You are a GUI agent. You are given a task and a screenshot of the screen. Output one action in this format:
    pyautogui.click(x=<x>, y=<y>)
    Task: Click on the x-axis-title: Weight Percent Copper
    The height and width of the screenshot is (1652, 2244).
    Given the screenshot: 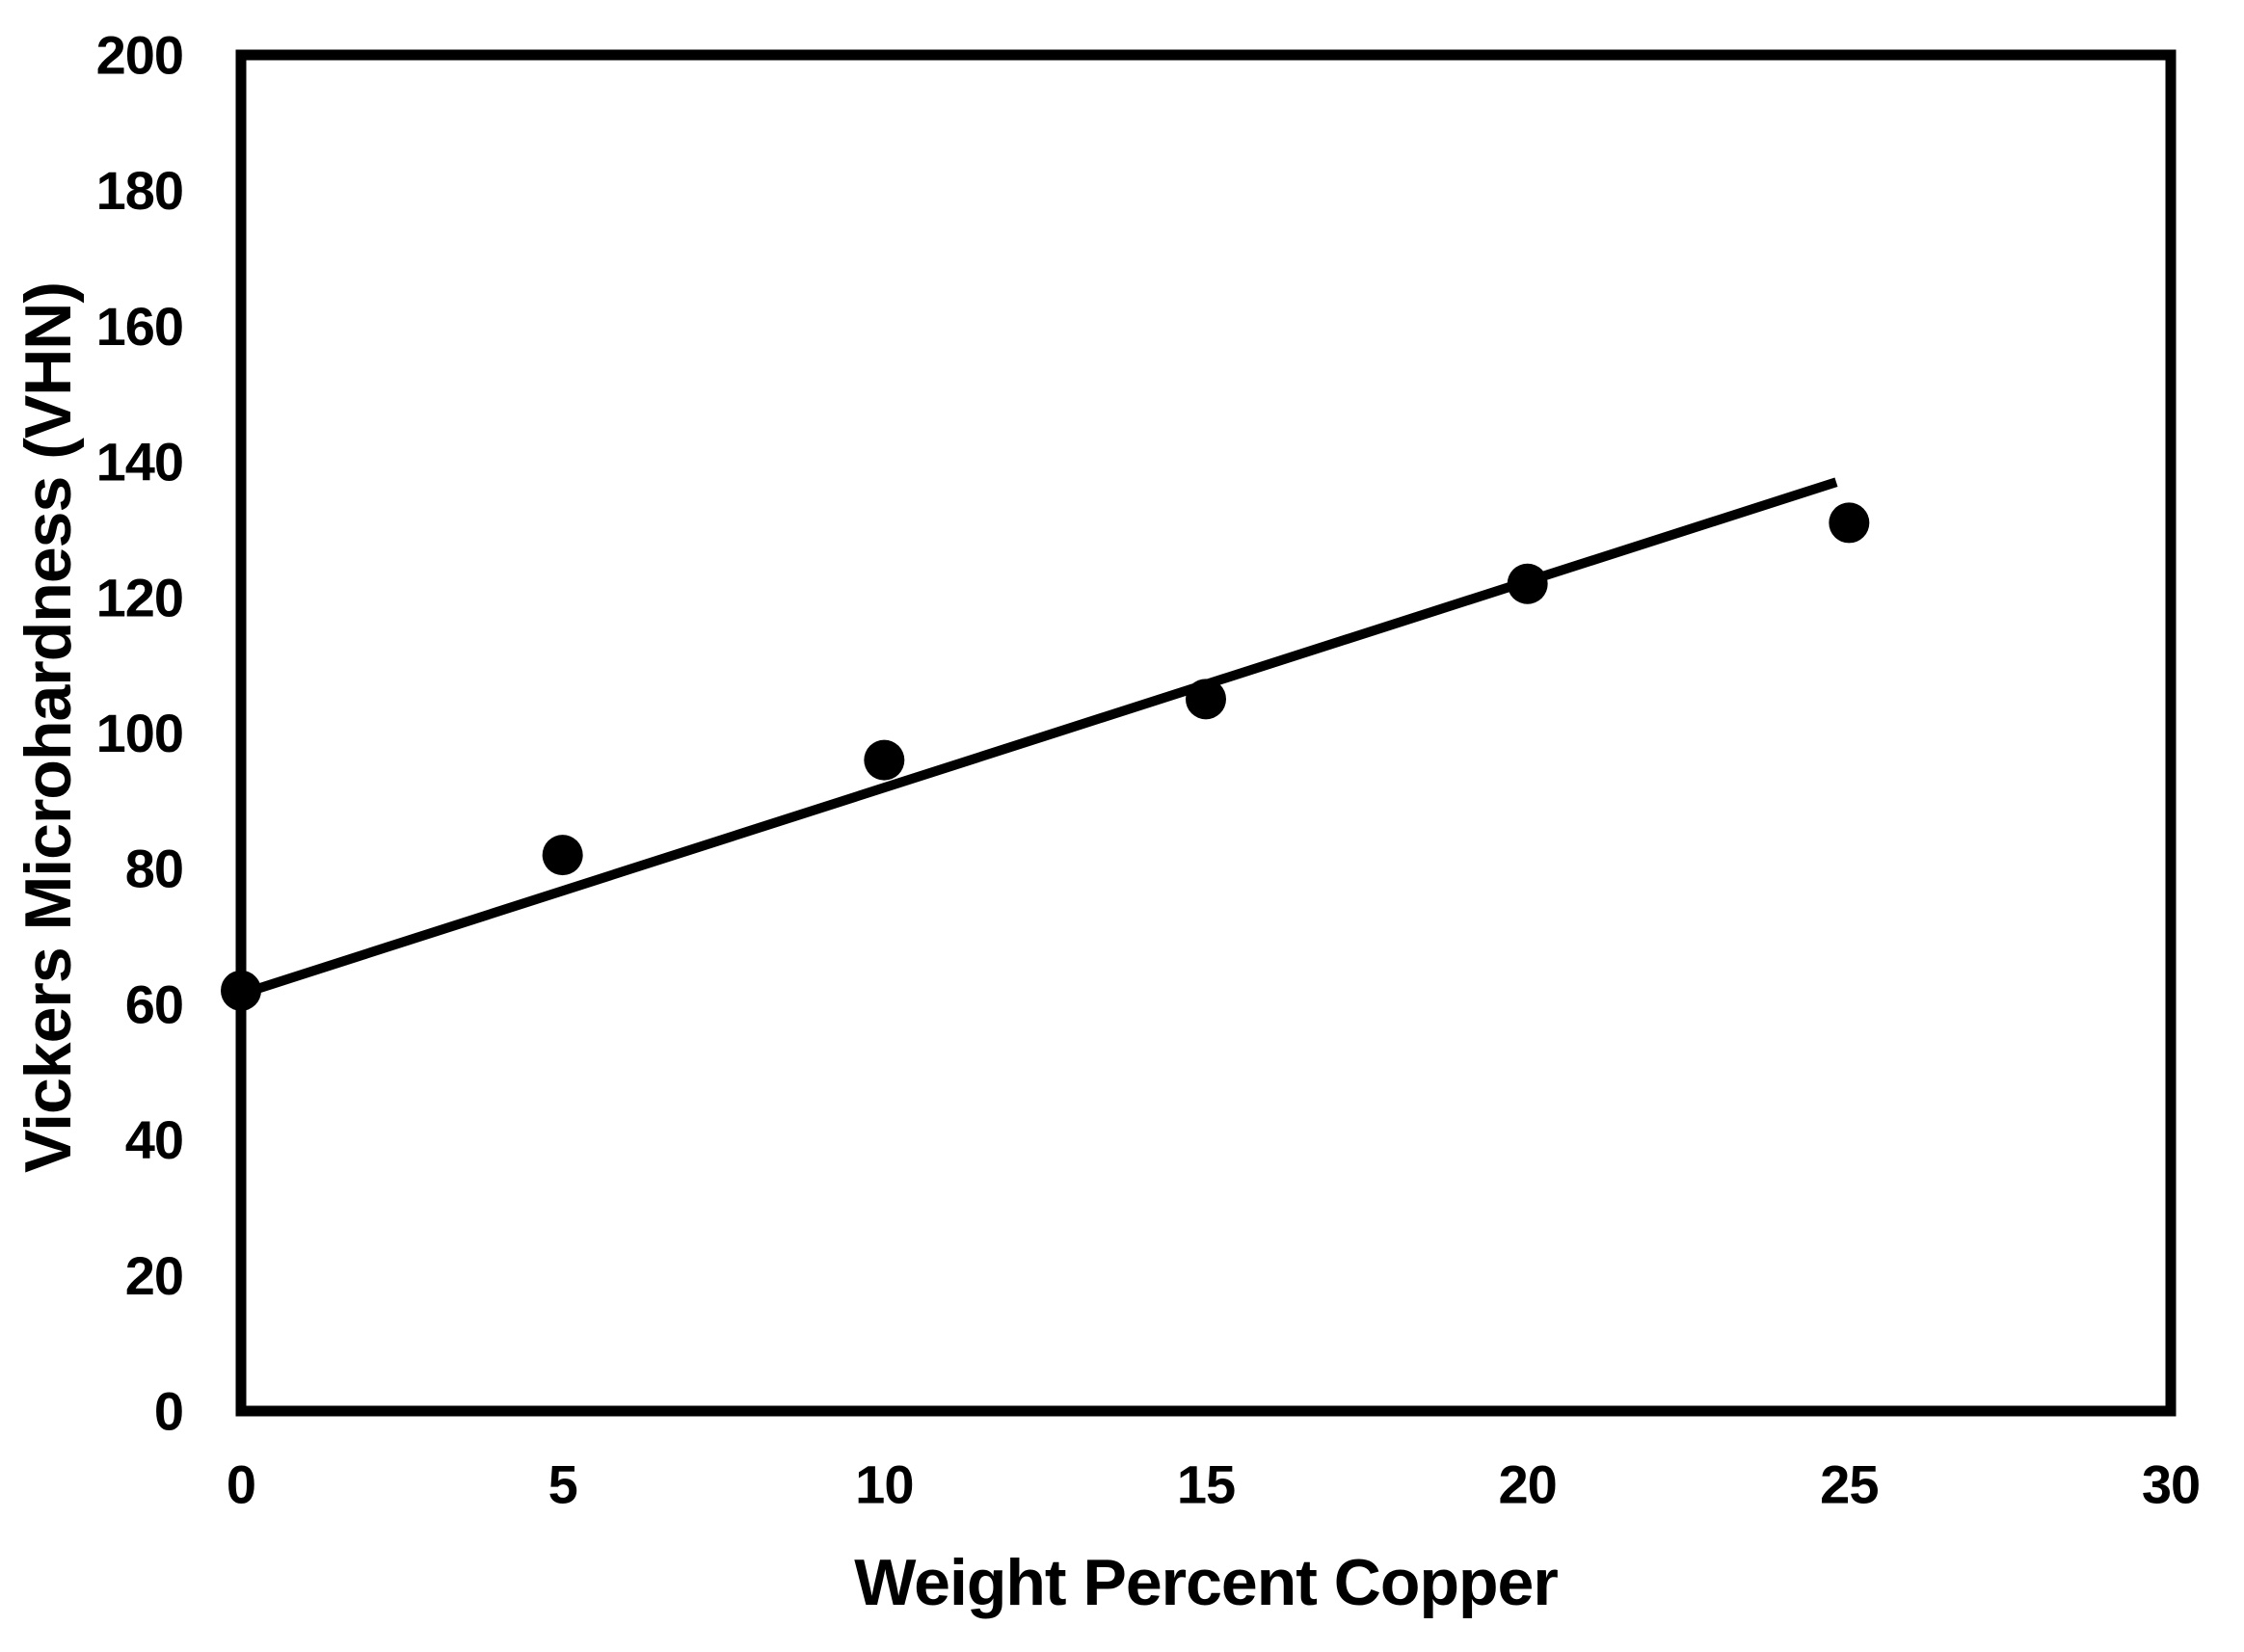 What is the action you would take?
    pyautogui.click(x=1206, y=1583)
    